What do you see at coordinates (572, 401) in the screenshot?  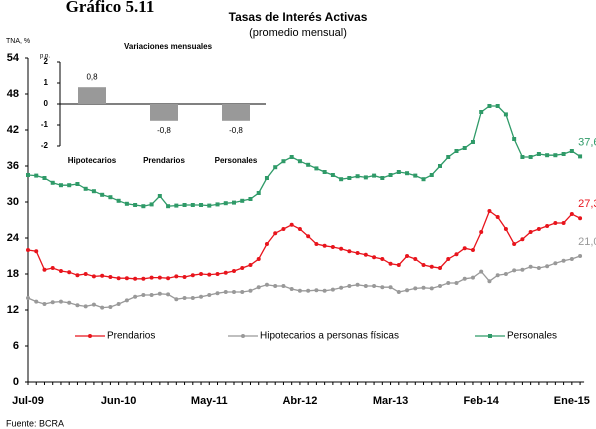 I see `x-tick-label: Ene-15` at bounding box center [572, 401].